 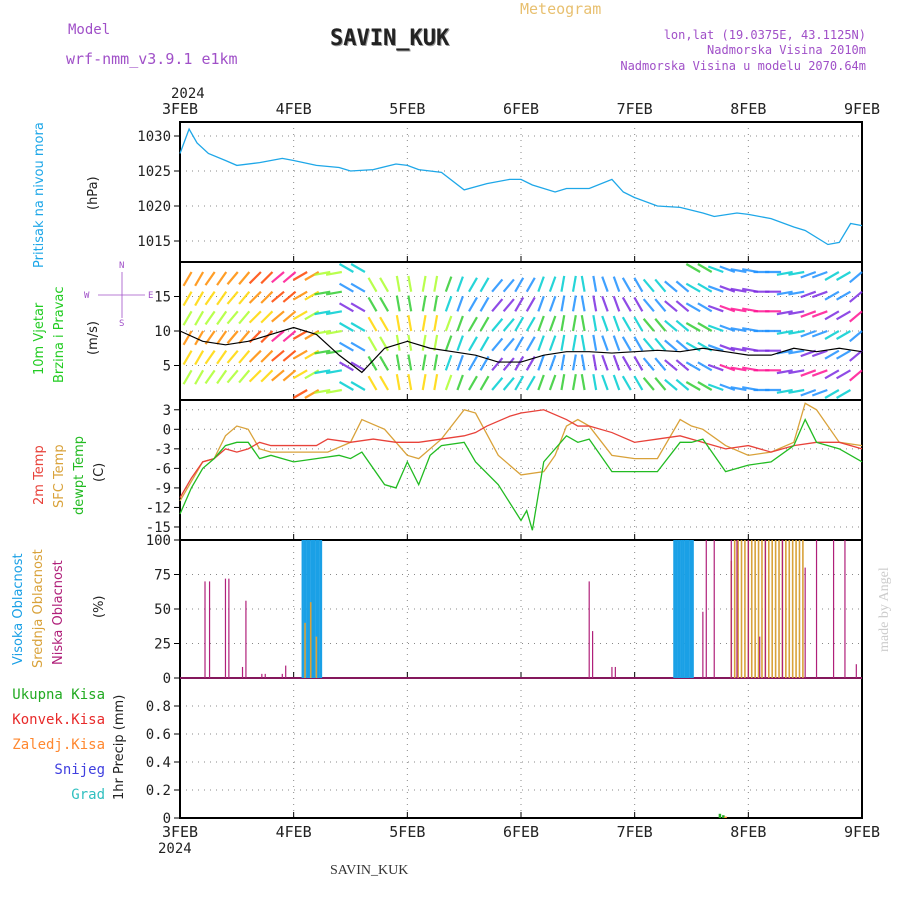 What do you see at coordinates (99, 607) in the screenshot?
I see `cloud-unit: (%)` at bounding box center [99, 607].